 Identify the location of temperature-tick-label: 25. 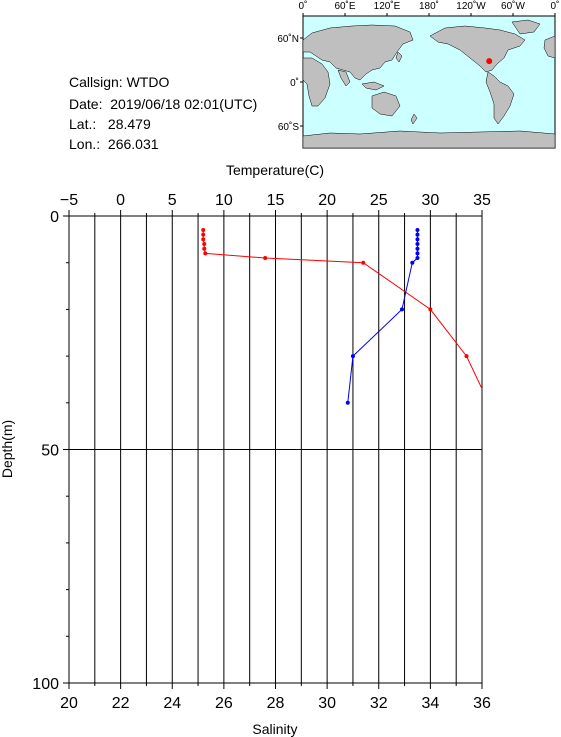
(379, 200).